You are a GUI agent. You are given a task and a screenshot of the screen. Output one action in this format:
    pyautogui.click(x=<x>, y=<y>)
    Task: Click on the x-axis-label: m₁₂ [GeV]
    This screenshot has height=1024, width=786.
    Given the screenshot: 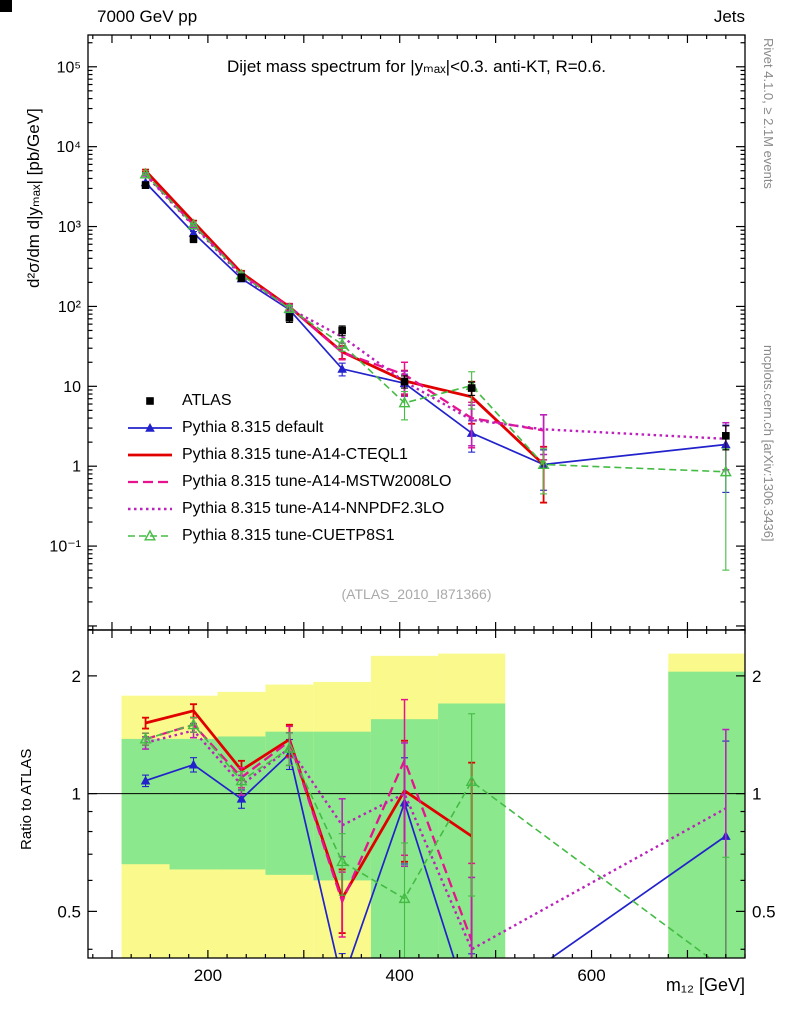 What is the action you would take?
    pyautogui.click(x=705, y=985)
    